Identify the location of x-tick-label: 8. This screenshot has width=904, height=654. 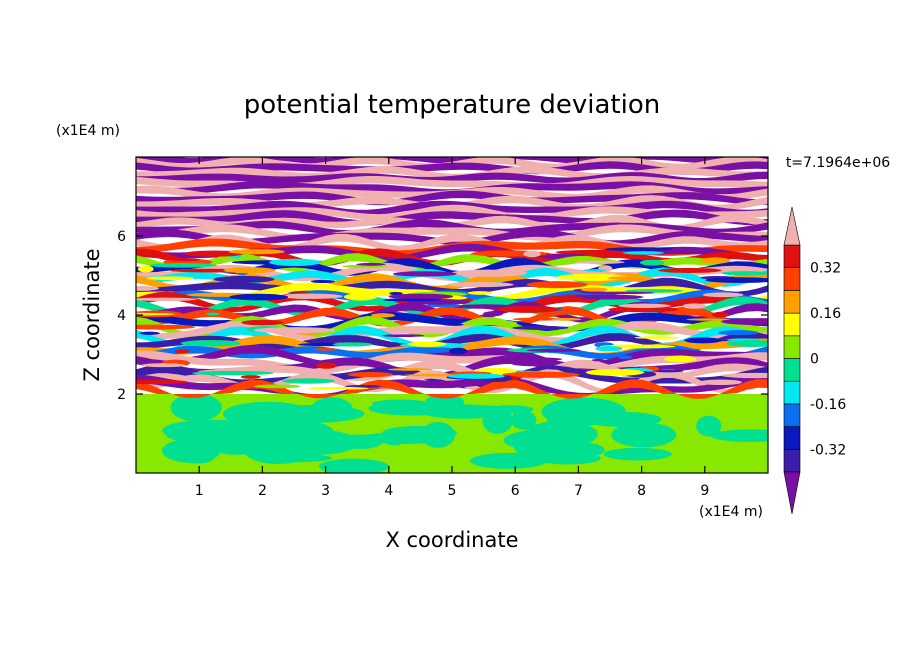
(641, 491).